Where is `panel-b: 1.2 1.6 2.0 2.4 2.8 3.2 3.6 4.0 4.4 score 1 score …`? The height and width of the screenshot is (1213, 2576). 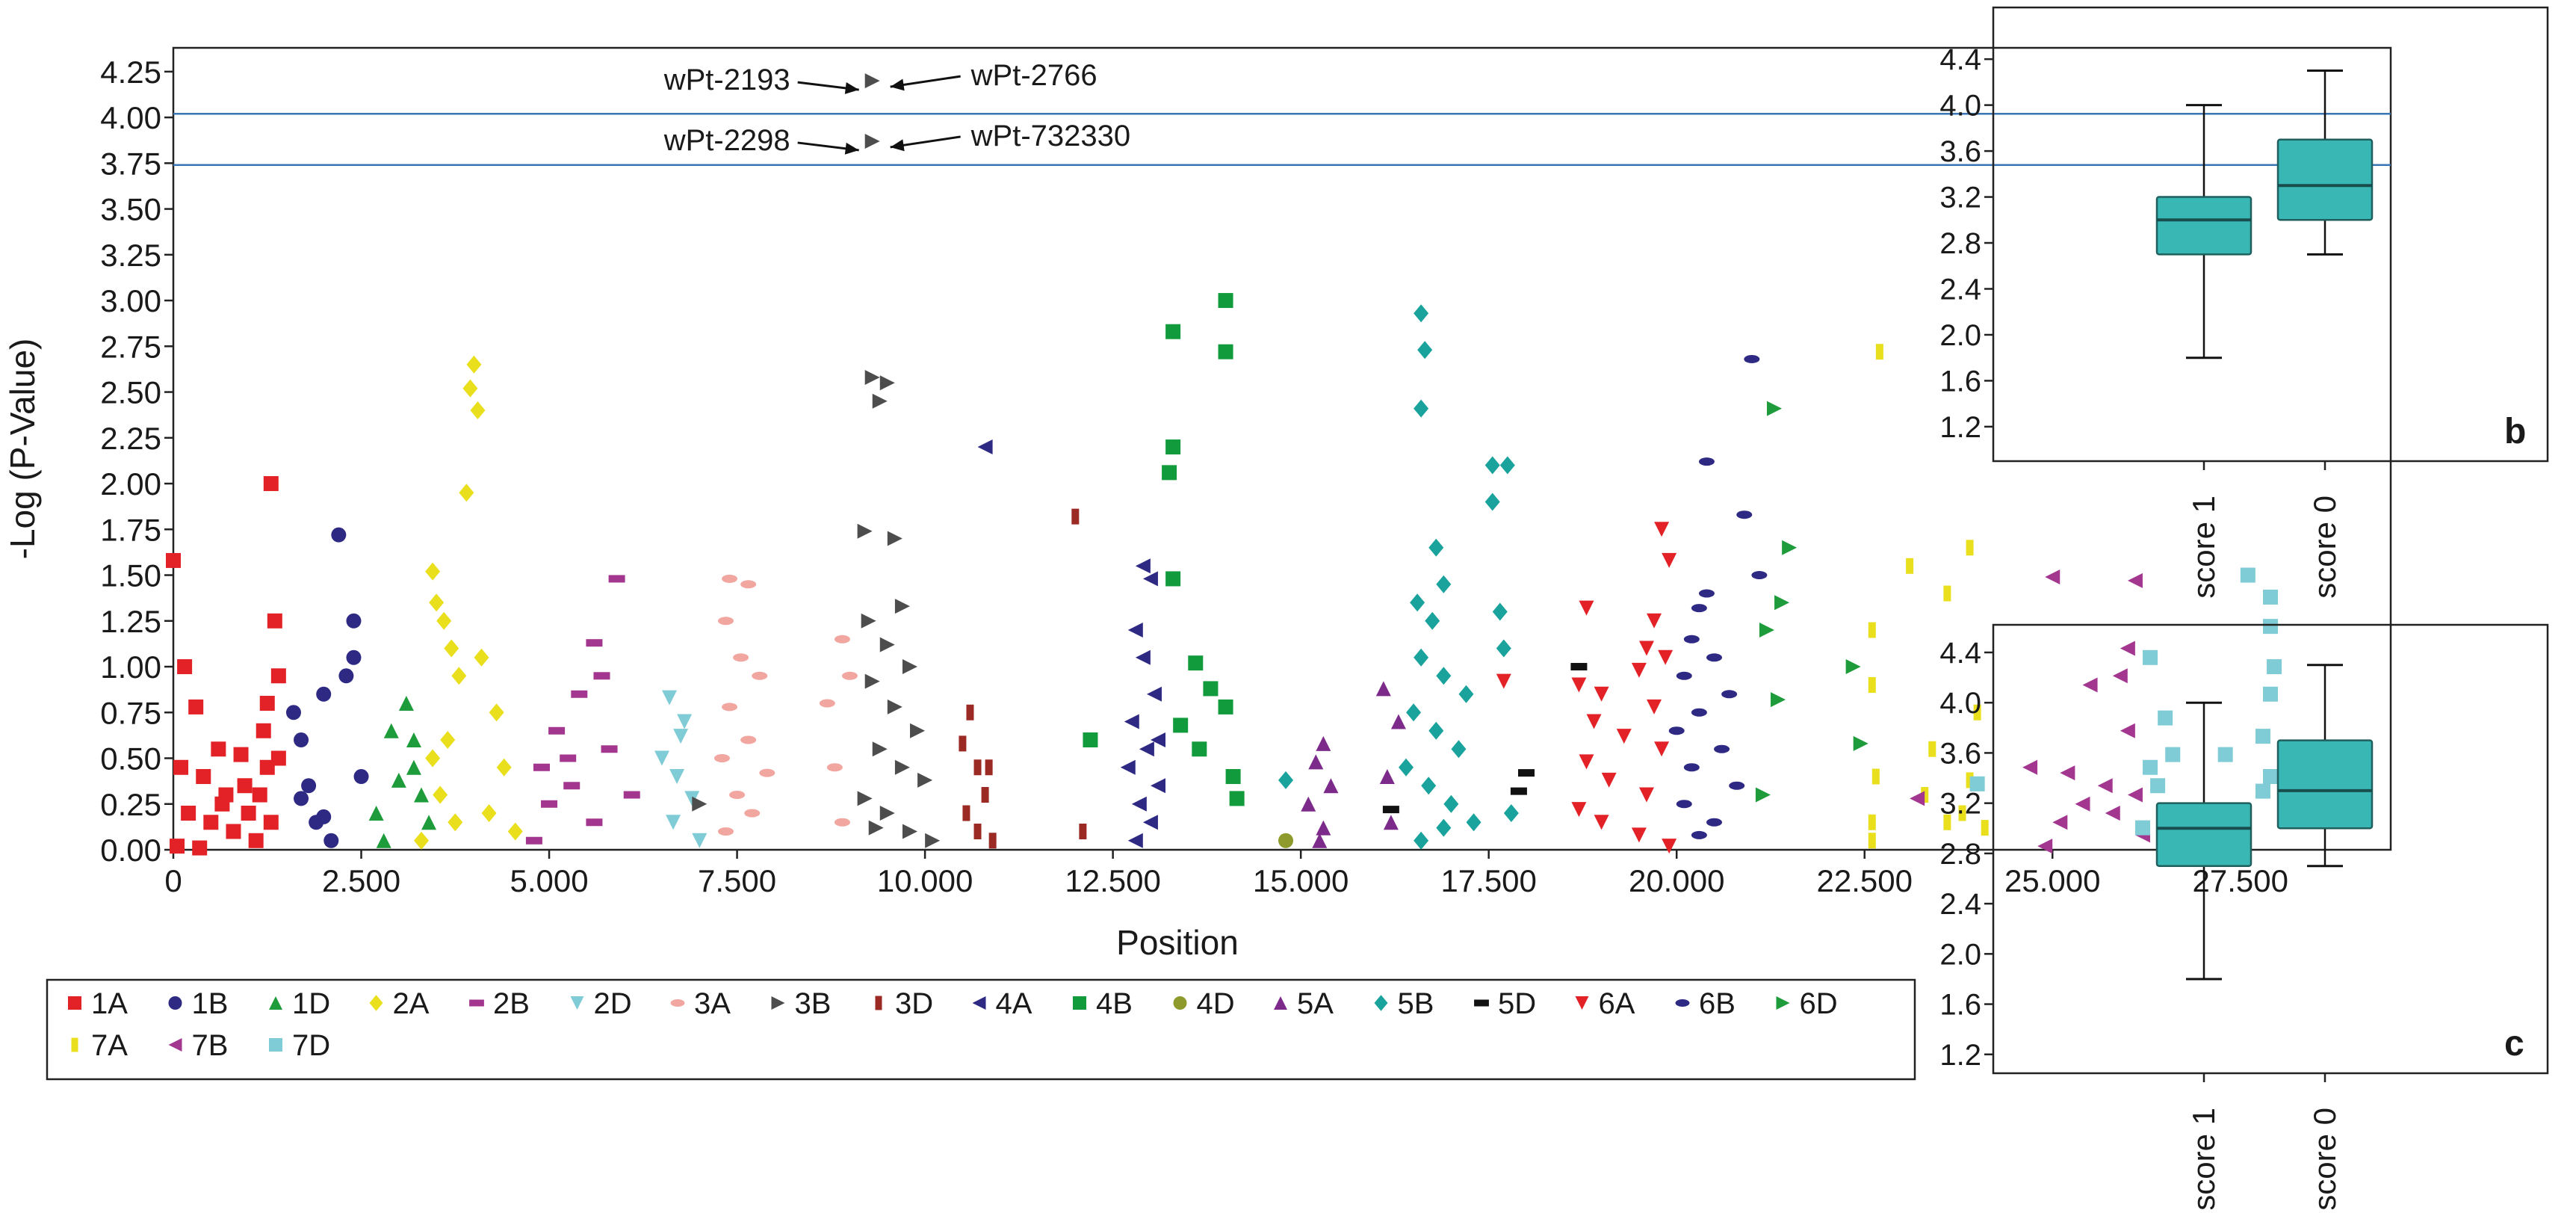 panel-b: 1.2 1.6 2.0 2.4 2.8 3.2 3.6 4.0 4.4 score 1 score … is located at coordinates (2244, 302).